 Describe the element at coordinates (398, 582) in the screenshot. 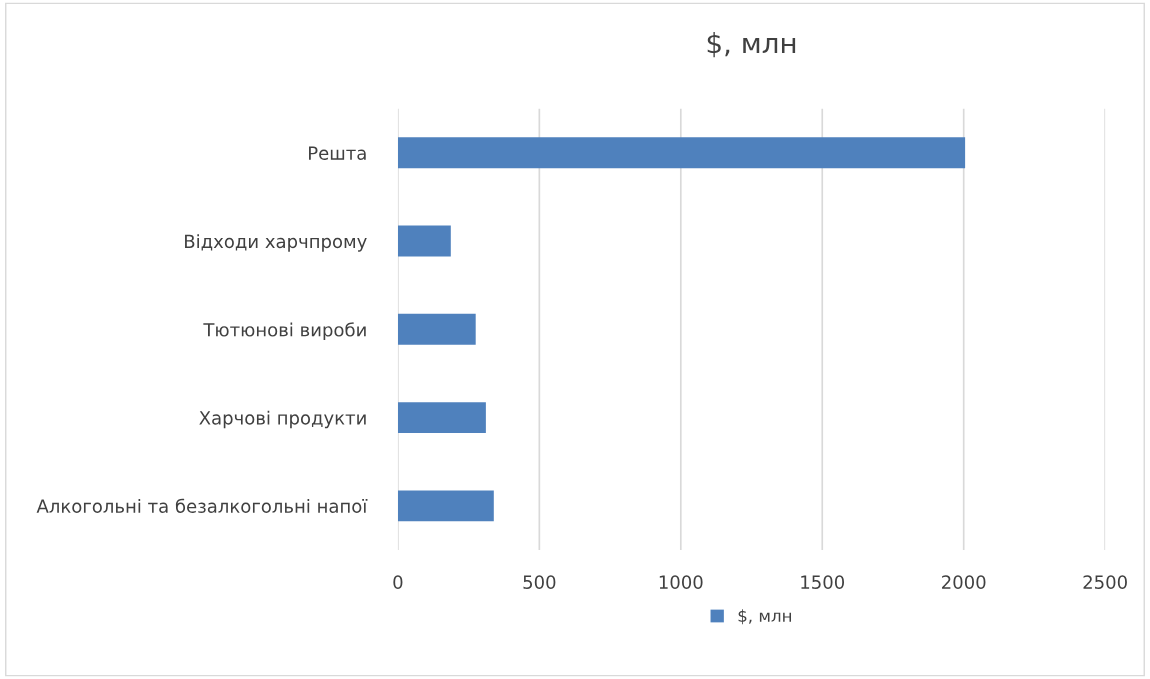

I see `x-tick-label: 0` at that location.